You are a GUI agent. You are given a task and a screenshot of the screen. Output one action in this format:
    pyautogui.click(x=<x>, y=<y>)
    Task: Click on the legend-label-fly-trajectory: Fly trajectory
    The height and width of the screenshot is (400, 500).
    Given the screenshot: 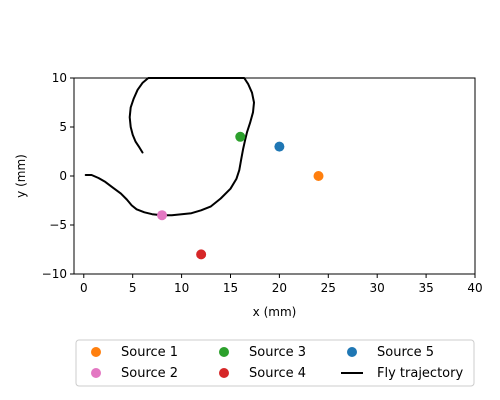 What is the action you would take?
    pyautogui.click(x=420, y=373)
    